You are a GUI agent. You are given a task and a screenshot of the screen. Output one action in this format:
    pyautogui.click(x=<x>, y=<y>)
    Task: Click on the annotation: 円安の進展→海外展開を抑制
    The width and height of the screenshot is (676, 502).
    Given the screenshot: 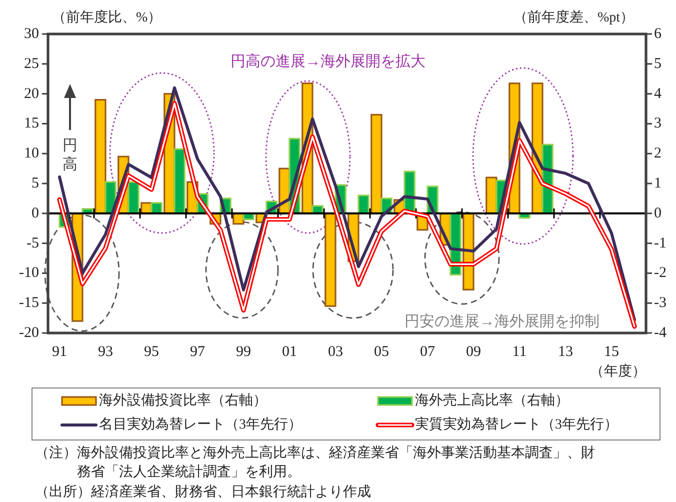 What is the action you would take?
    pyautogui.click(x=502, y=321)
    